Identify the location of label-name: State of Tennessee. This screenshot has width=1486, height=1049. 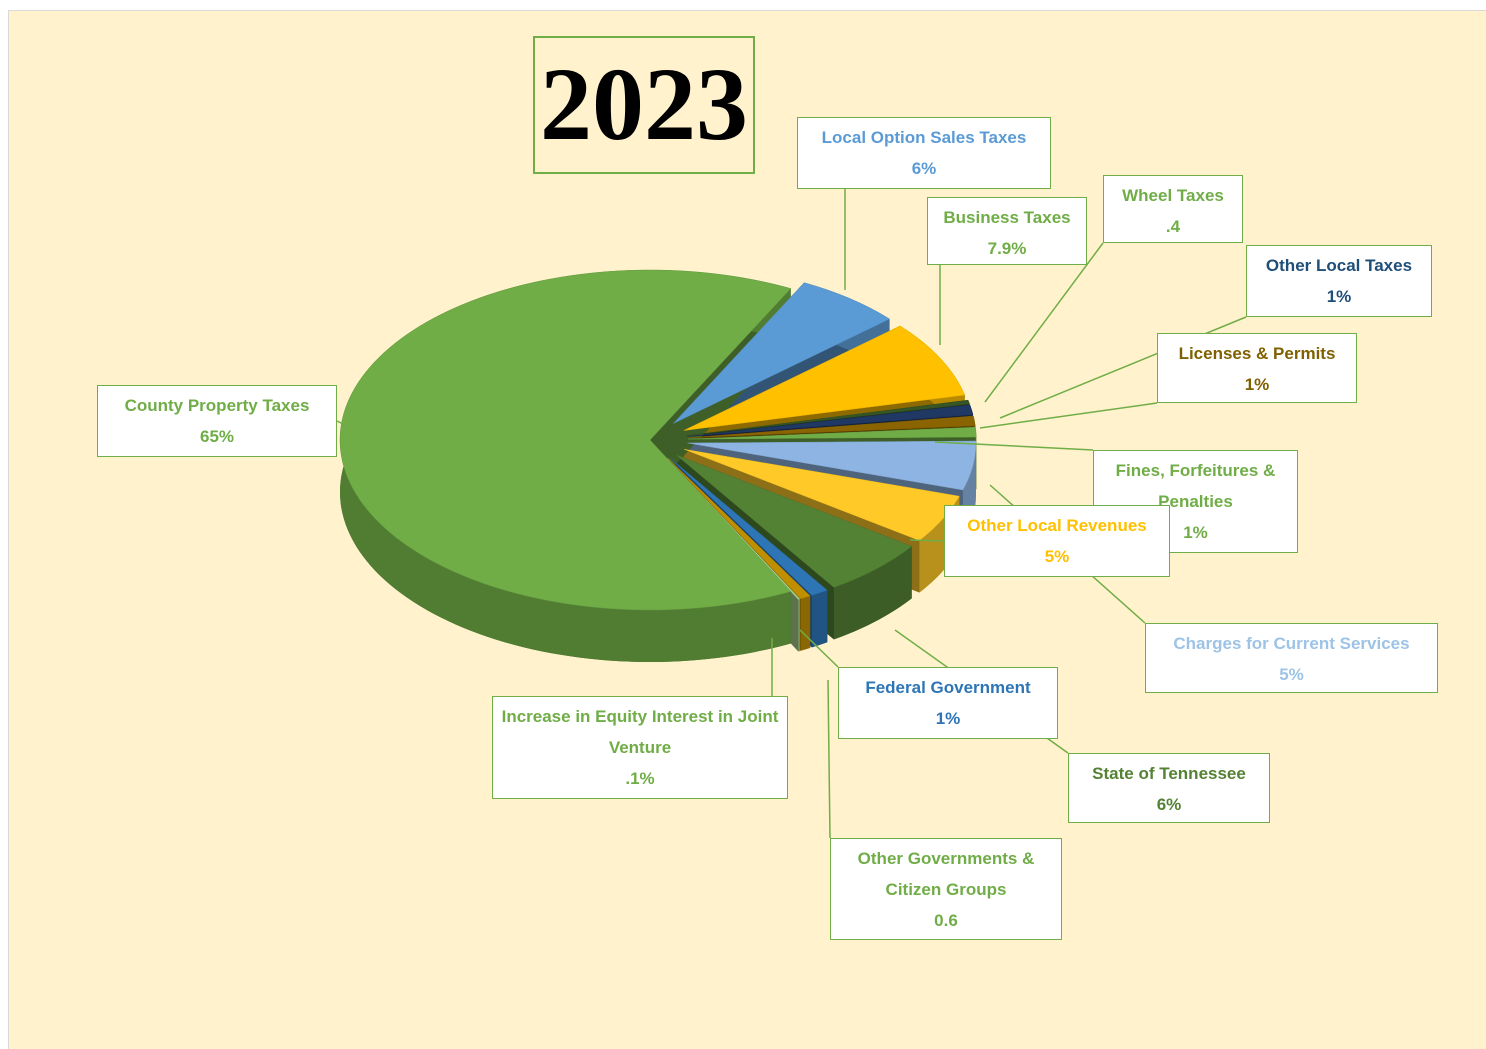
(1169, 773).